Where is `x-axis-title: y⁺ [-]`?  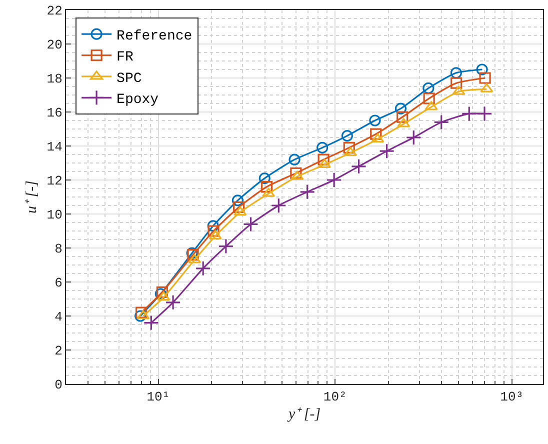
x-axis-title: y⁺ [-] is located at coordinates (303, 414).